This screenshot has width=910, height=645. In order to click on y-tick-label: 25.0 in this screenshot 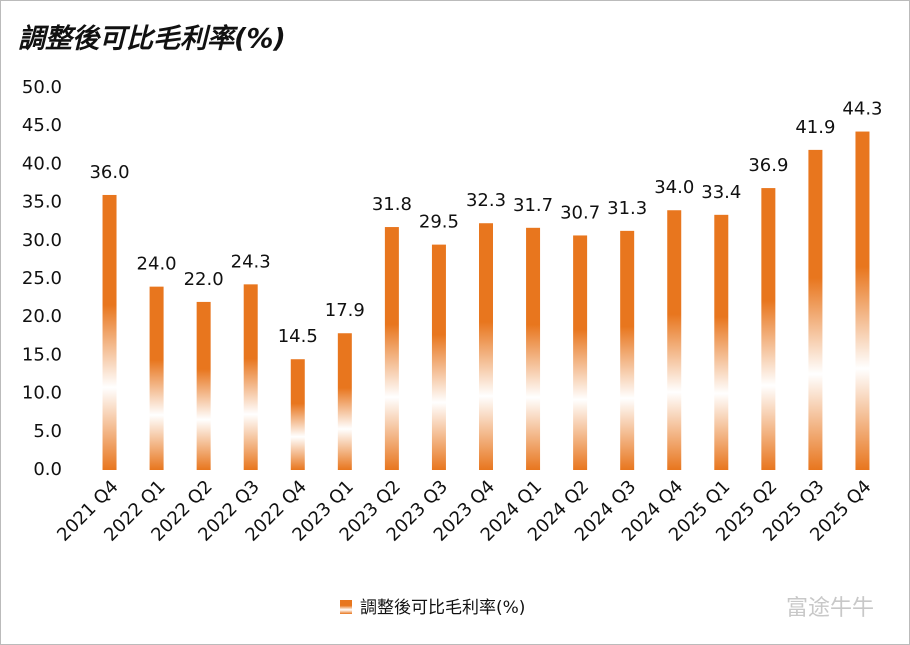, I will do `click(42, 278)`.